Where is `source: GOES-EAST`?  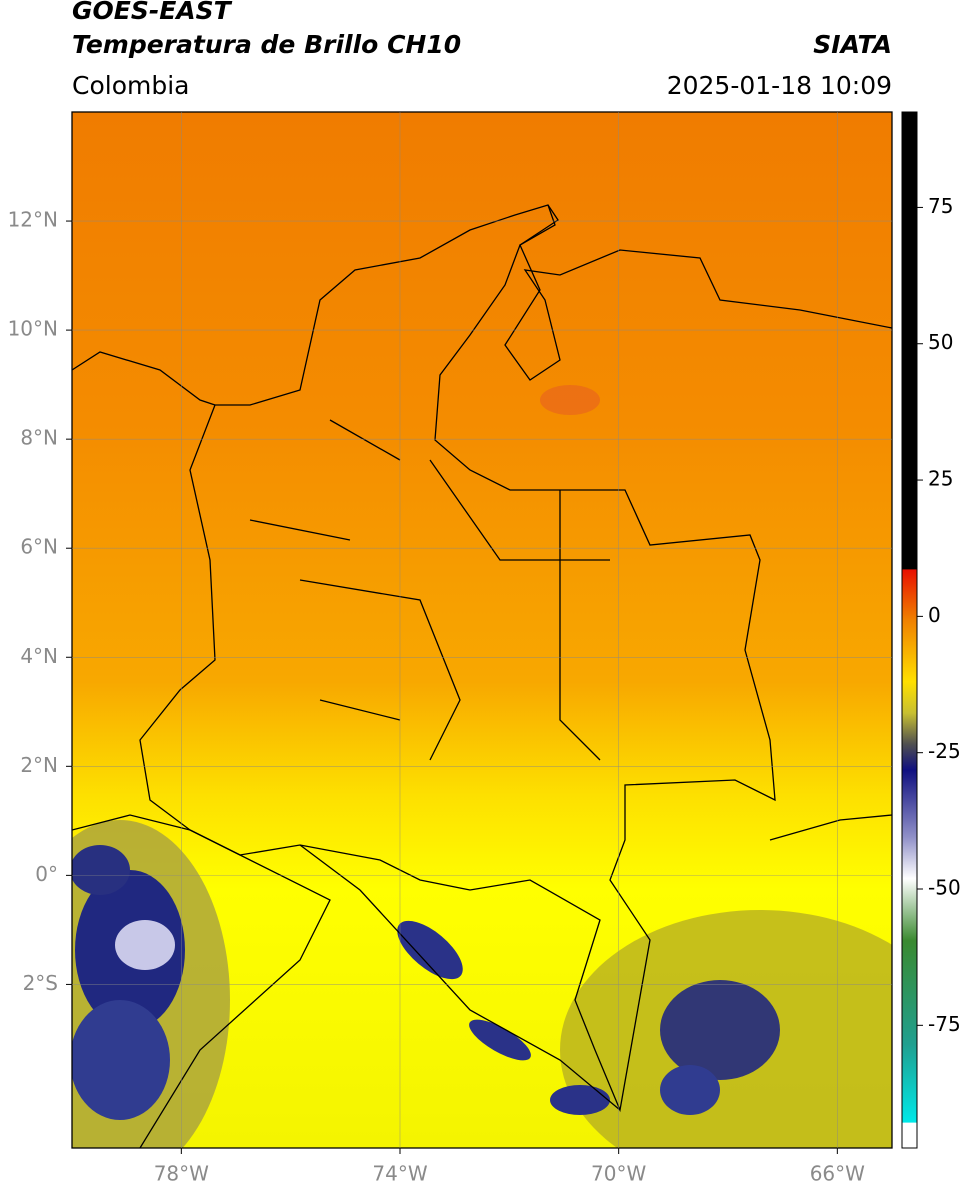
source: GOES-EAST is located at coordinates (152, 12).